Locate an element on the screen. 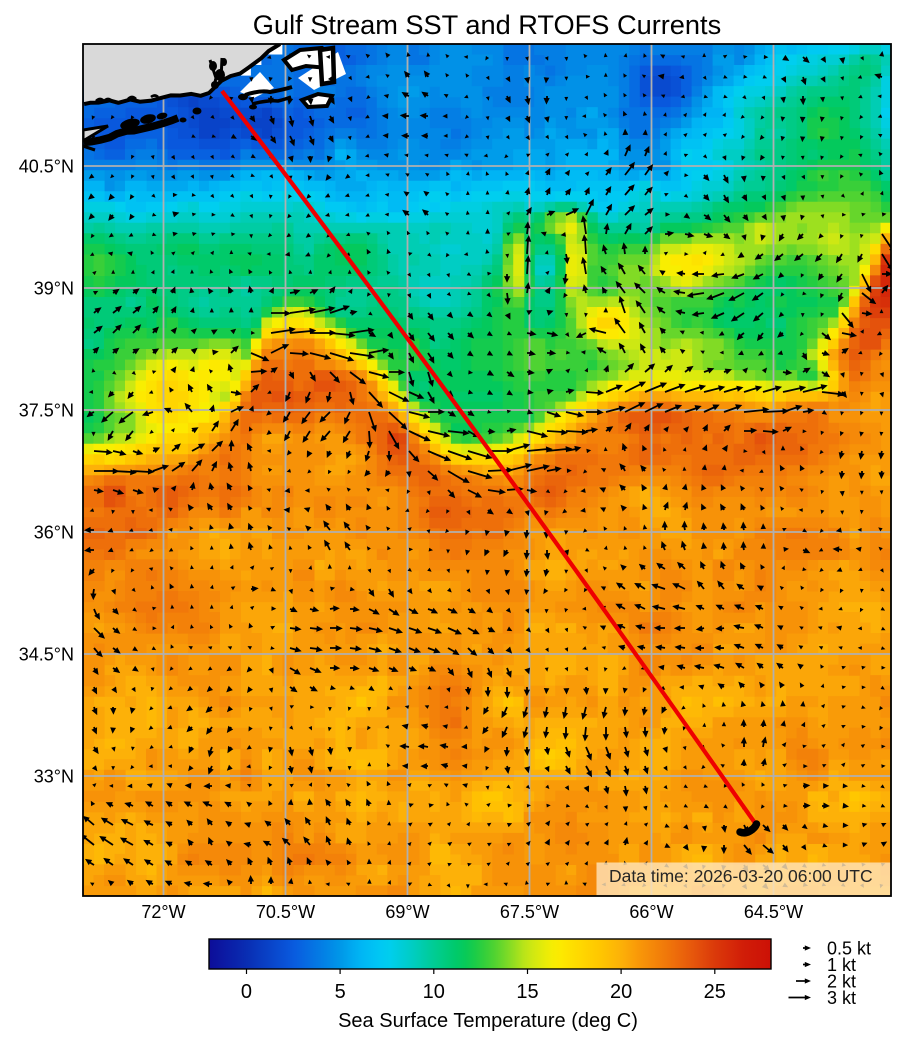  svg-text: 66°W is located at coordinates (651, 912).